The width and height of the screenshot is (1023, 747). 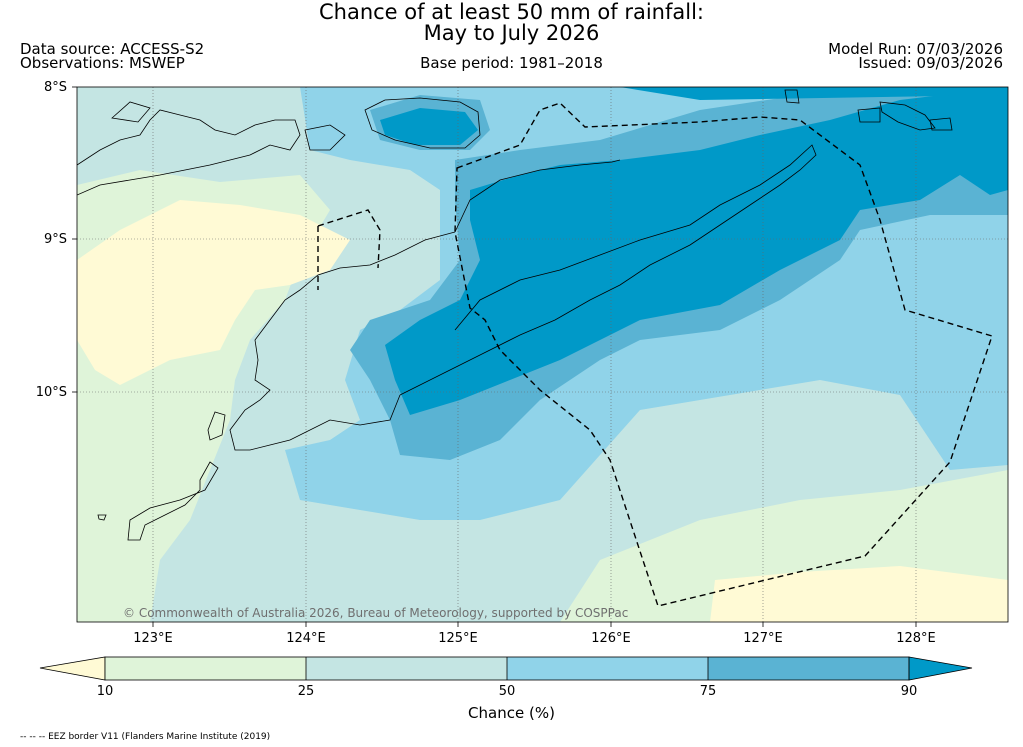 I want to click on band-above-90-north, so click(x=429, y=126).